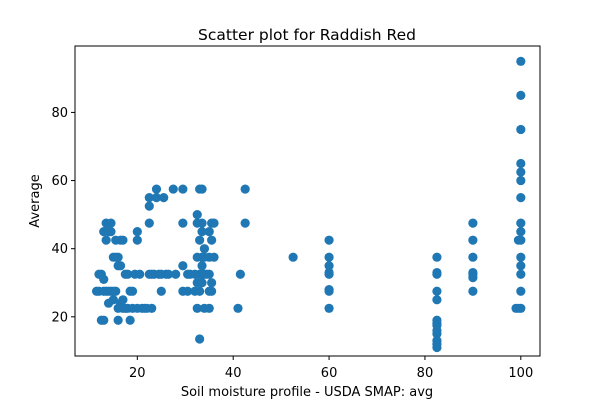  Describe the element at coordinates (425, 373) in the screenshot. I see `x-tick-label: 80` at that location.